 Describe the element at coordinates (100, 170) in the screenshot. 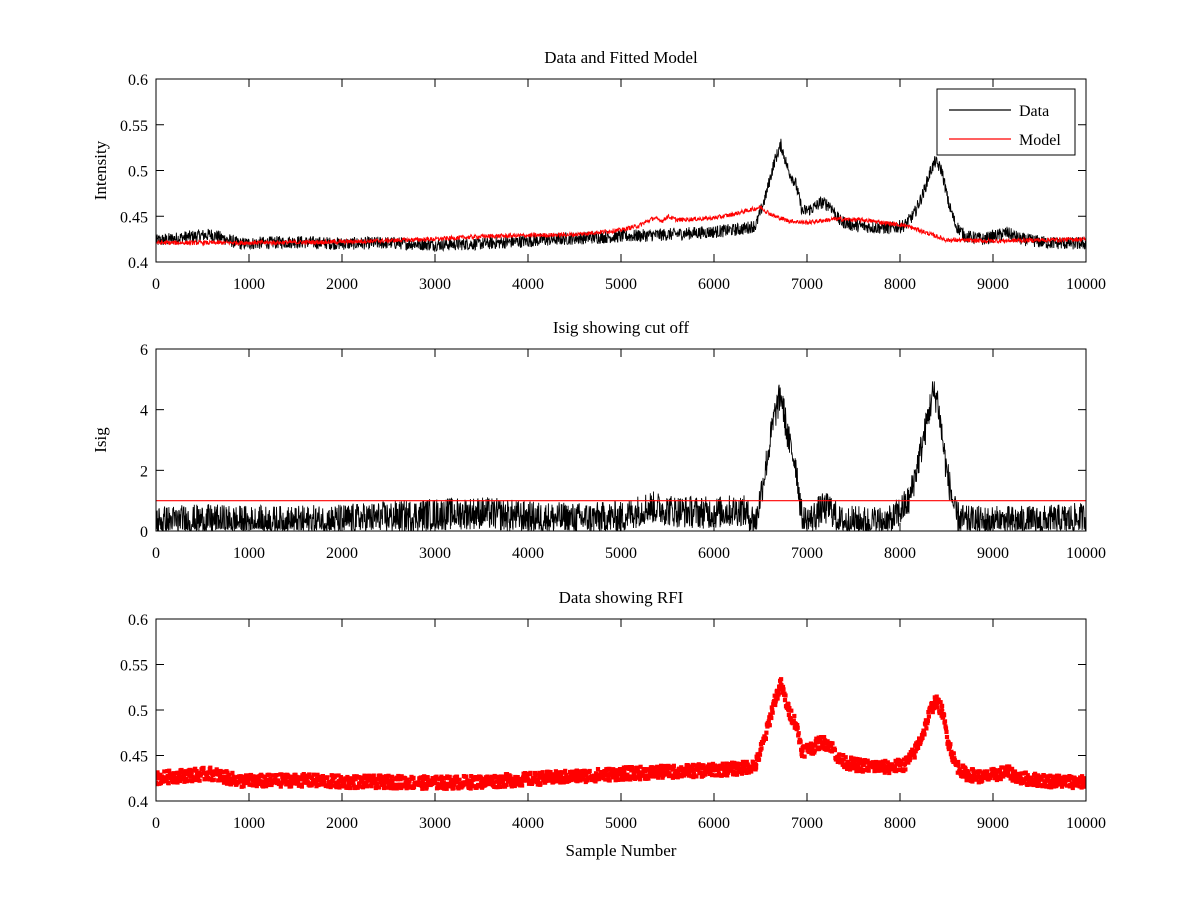

I see `y-axis-label: Intensity` at that location.